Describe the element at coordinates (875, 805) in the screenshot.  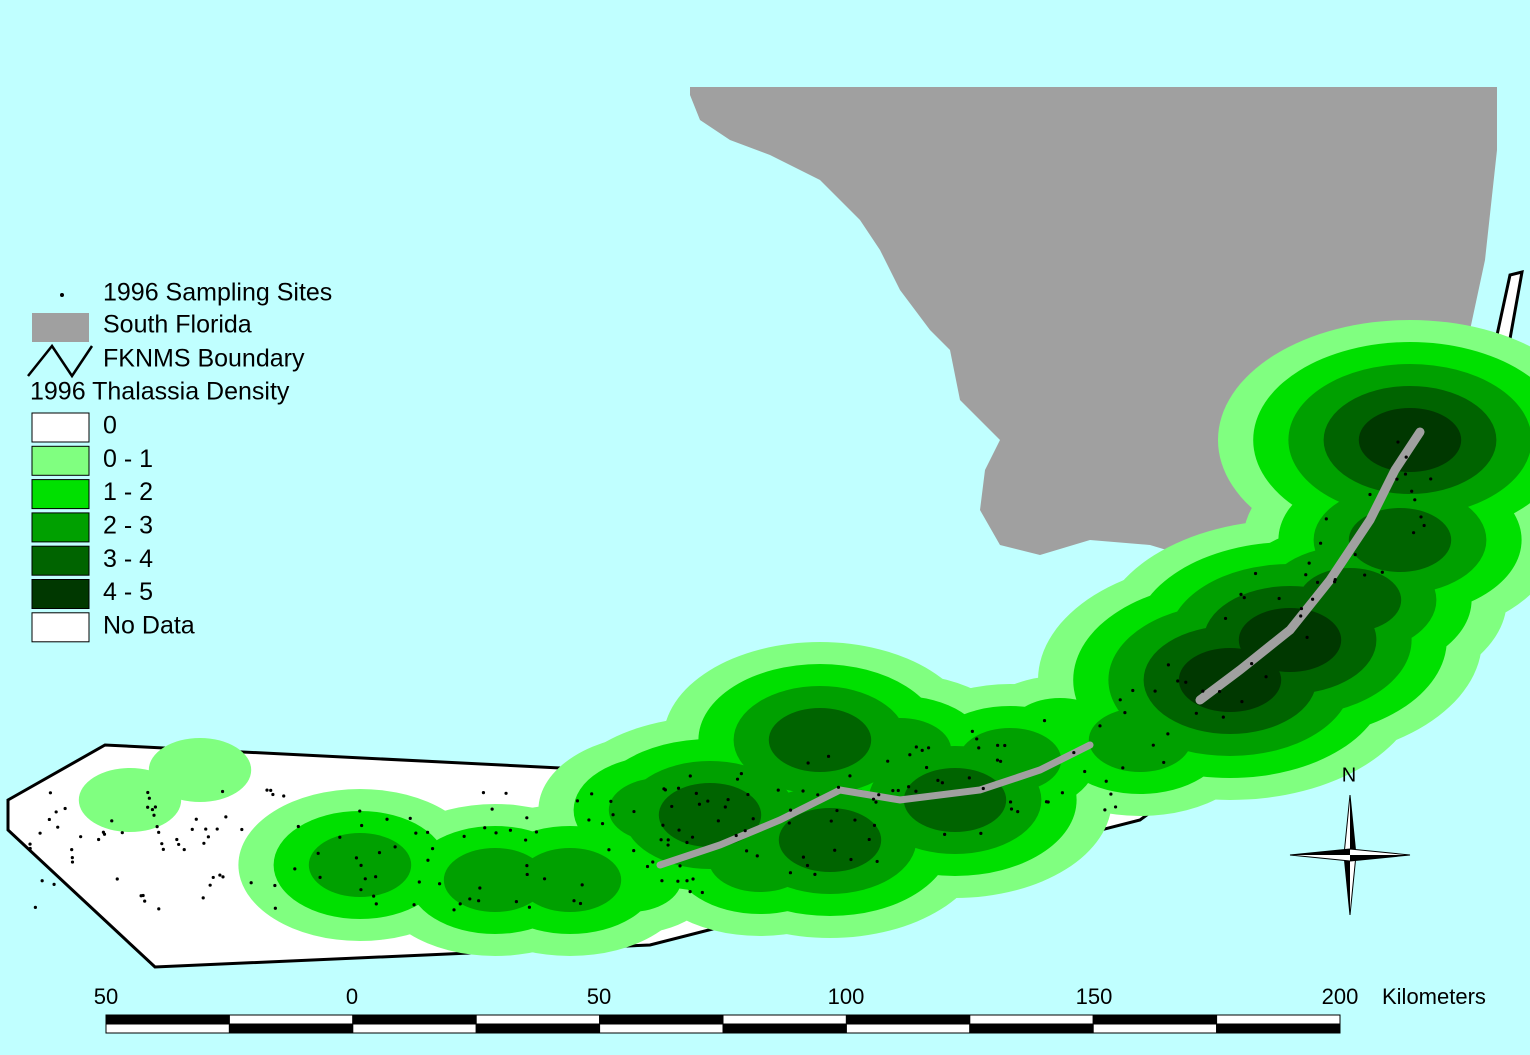
I see `lower-keys` at that location.